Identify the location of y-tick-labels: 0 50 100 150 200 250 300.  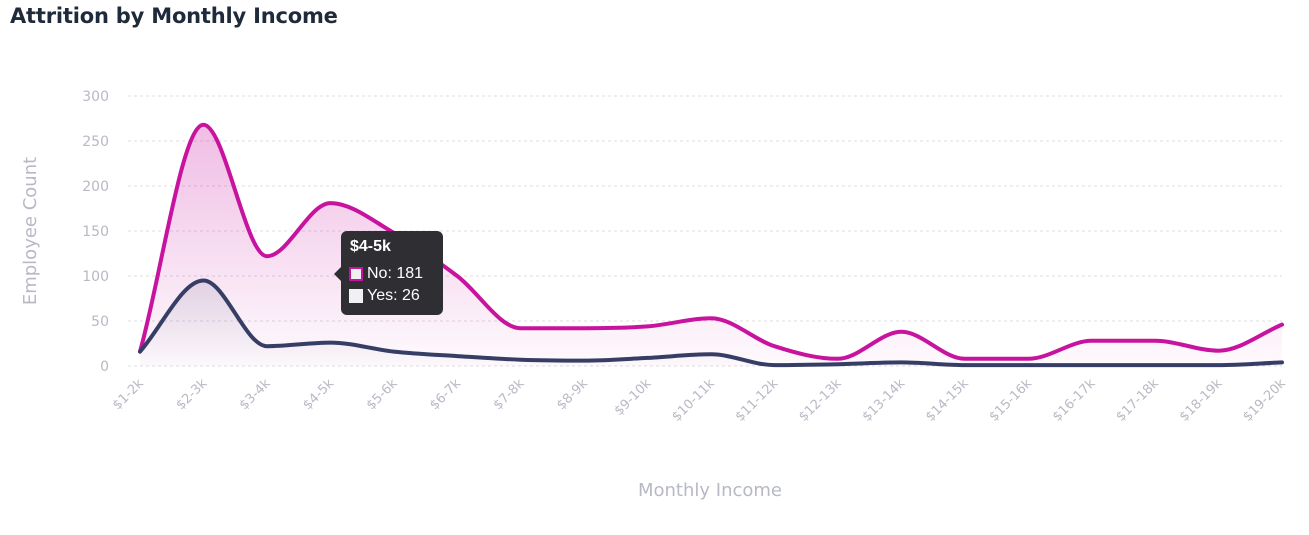
(95, 232).